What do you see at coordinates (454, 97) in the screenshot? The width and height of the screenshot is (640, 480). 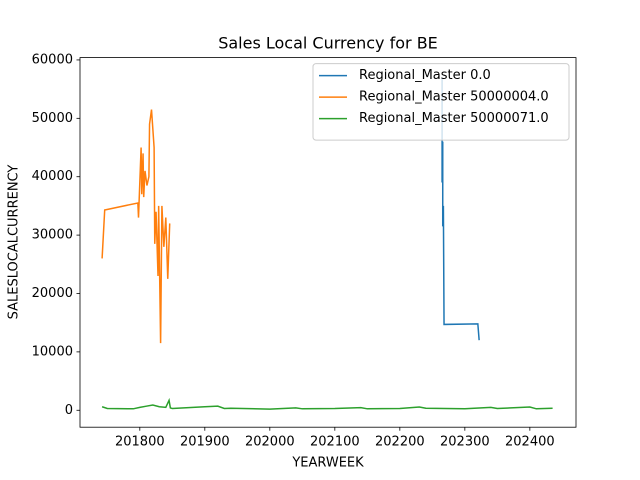 I see `legend-label: Regional_Master 50000004.0` at bounding box center [454, 97].